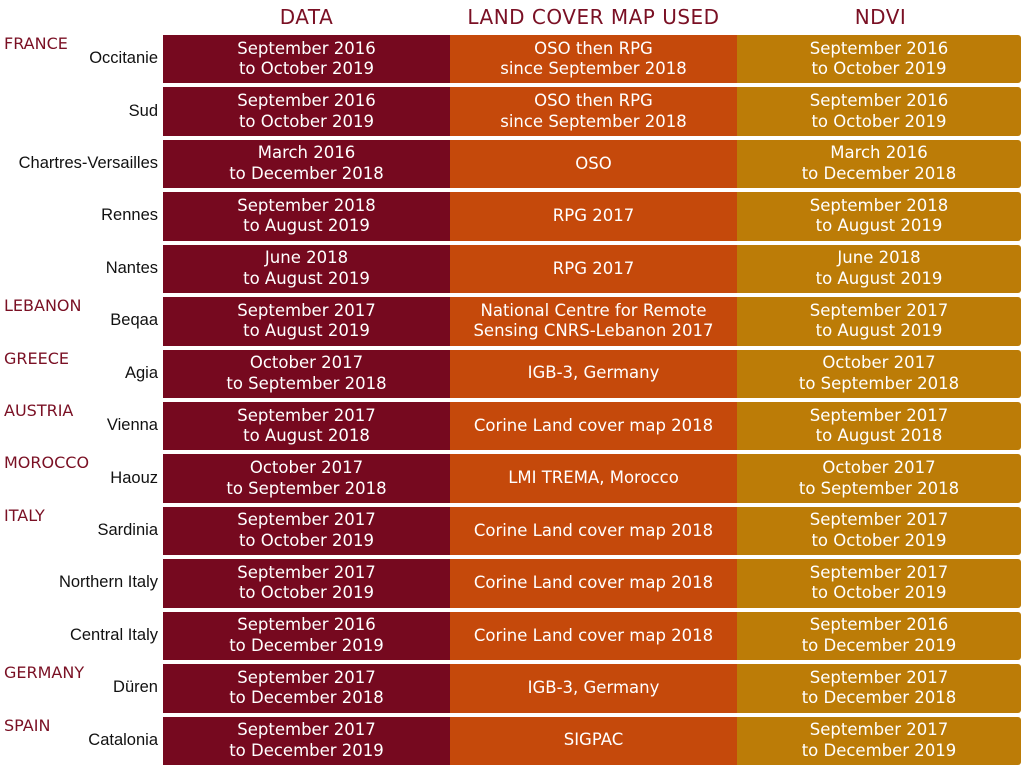 The height and width of the screenshot is (768, 1024). I want to click on data-period-cell: September 2017 to October 2019, so click(306, 583).